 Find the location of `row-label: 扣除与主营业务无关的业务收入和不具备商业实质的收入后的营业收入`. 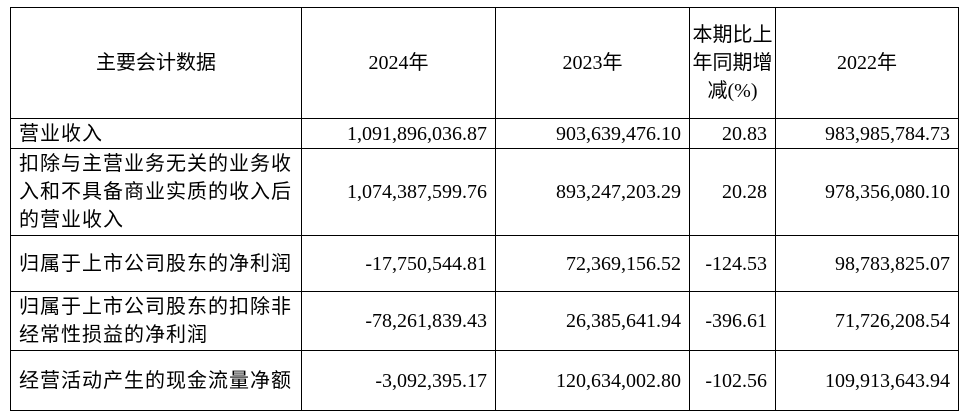

row-label: 扣除与主营业务无关的业务收入和不具备商业实质的收入后的营业收入 is located at coordinates (156, 192).